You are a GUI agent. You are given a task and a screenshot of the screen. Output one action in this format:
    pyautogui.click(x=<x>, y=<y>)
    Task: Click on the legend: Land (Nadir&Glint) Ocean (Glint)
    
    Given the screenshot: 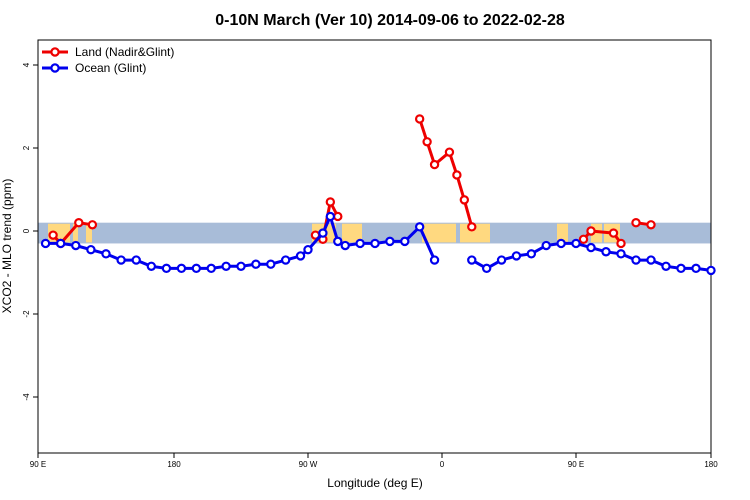 What is the action you would take?
    pyautogui.click(x=108, y=60)
    